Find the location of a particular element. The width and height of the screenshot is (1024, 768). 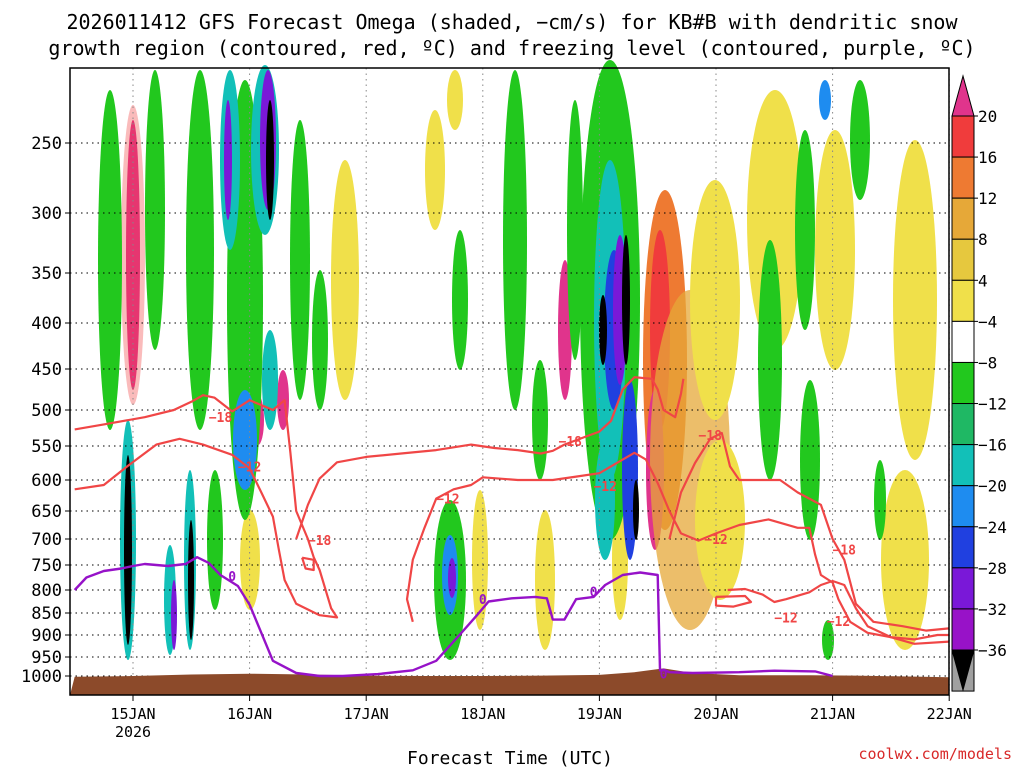

y-tick-label: 450 is located at coordinates (46, 370).